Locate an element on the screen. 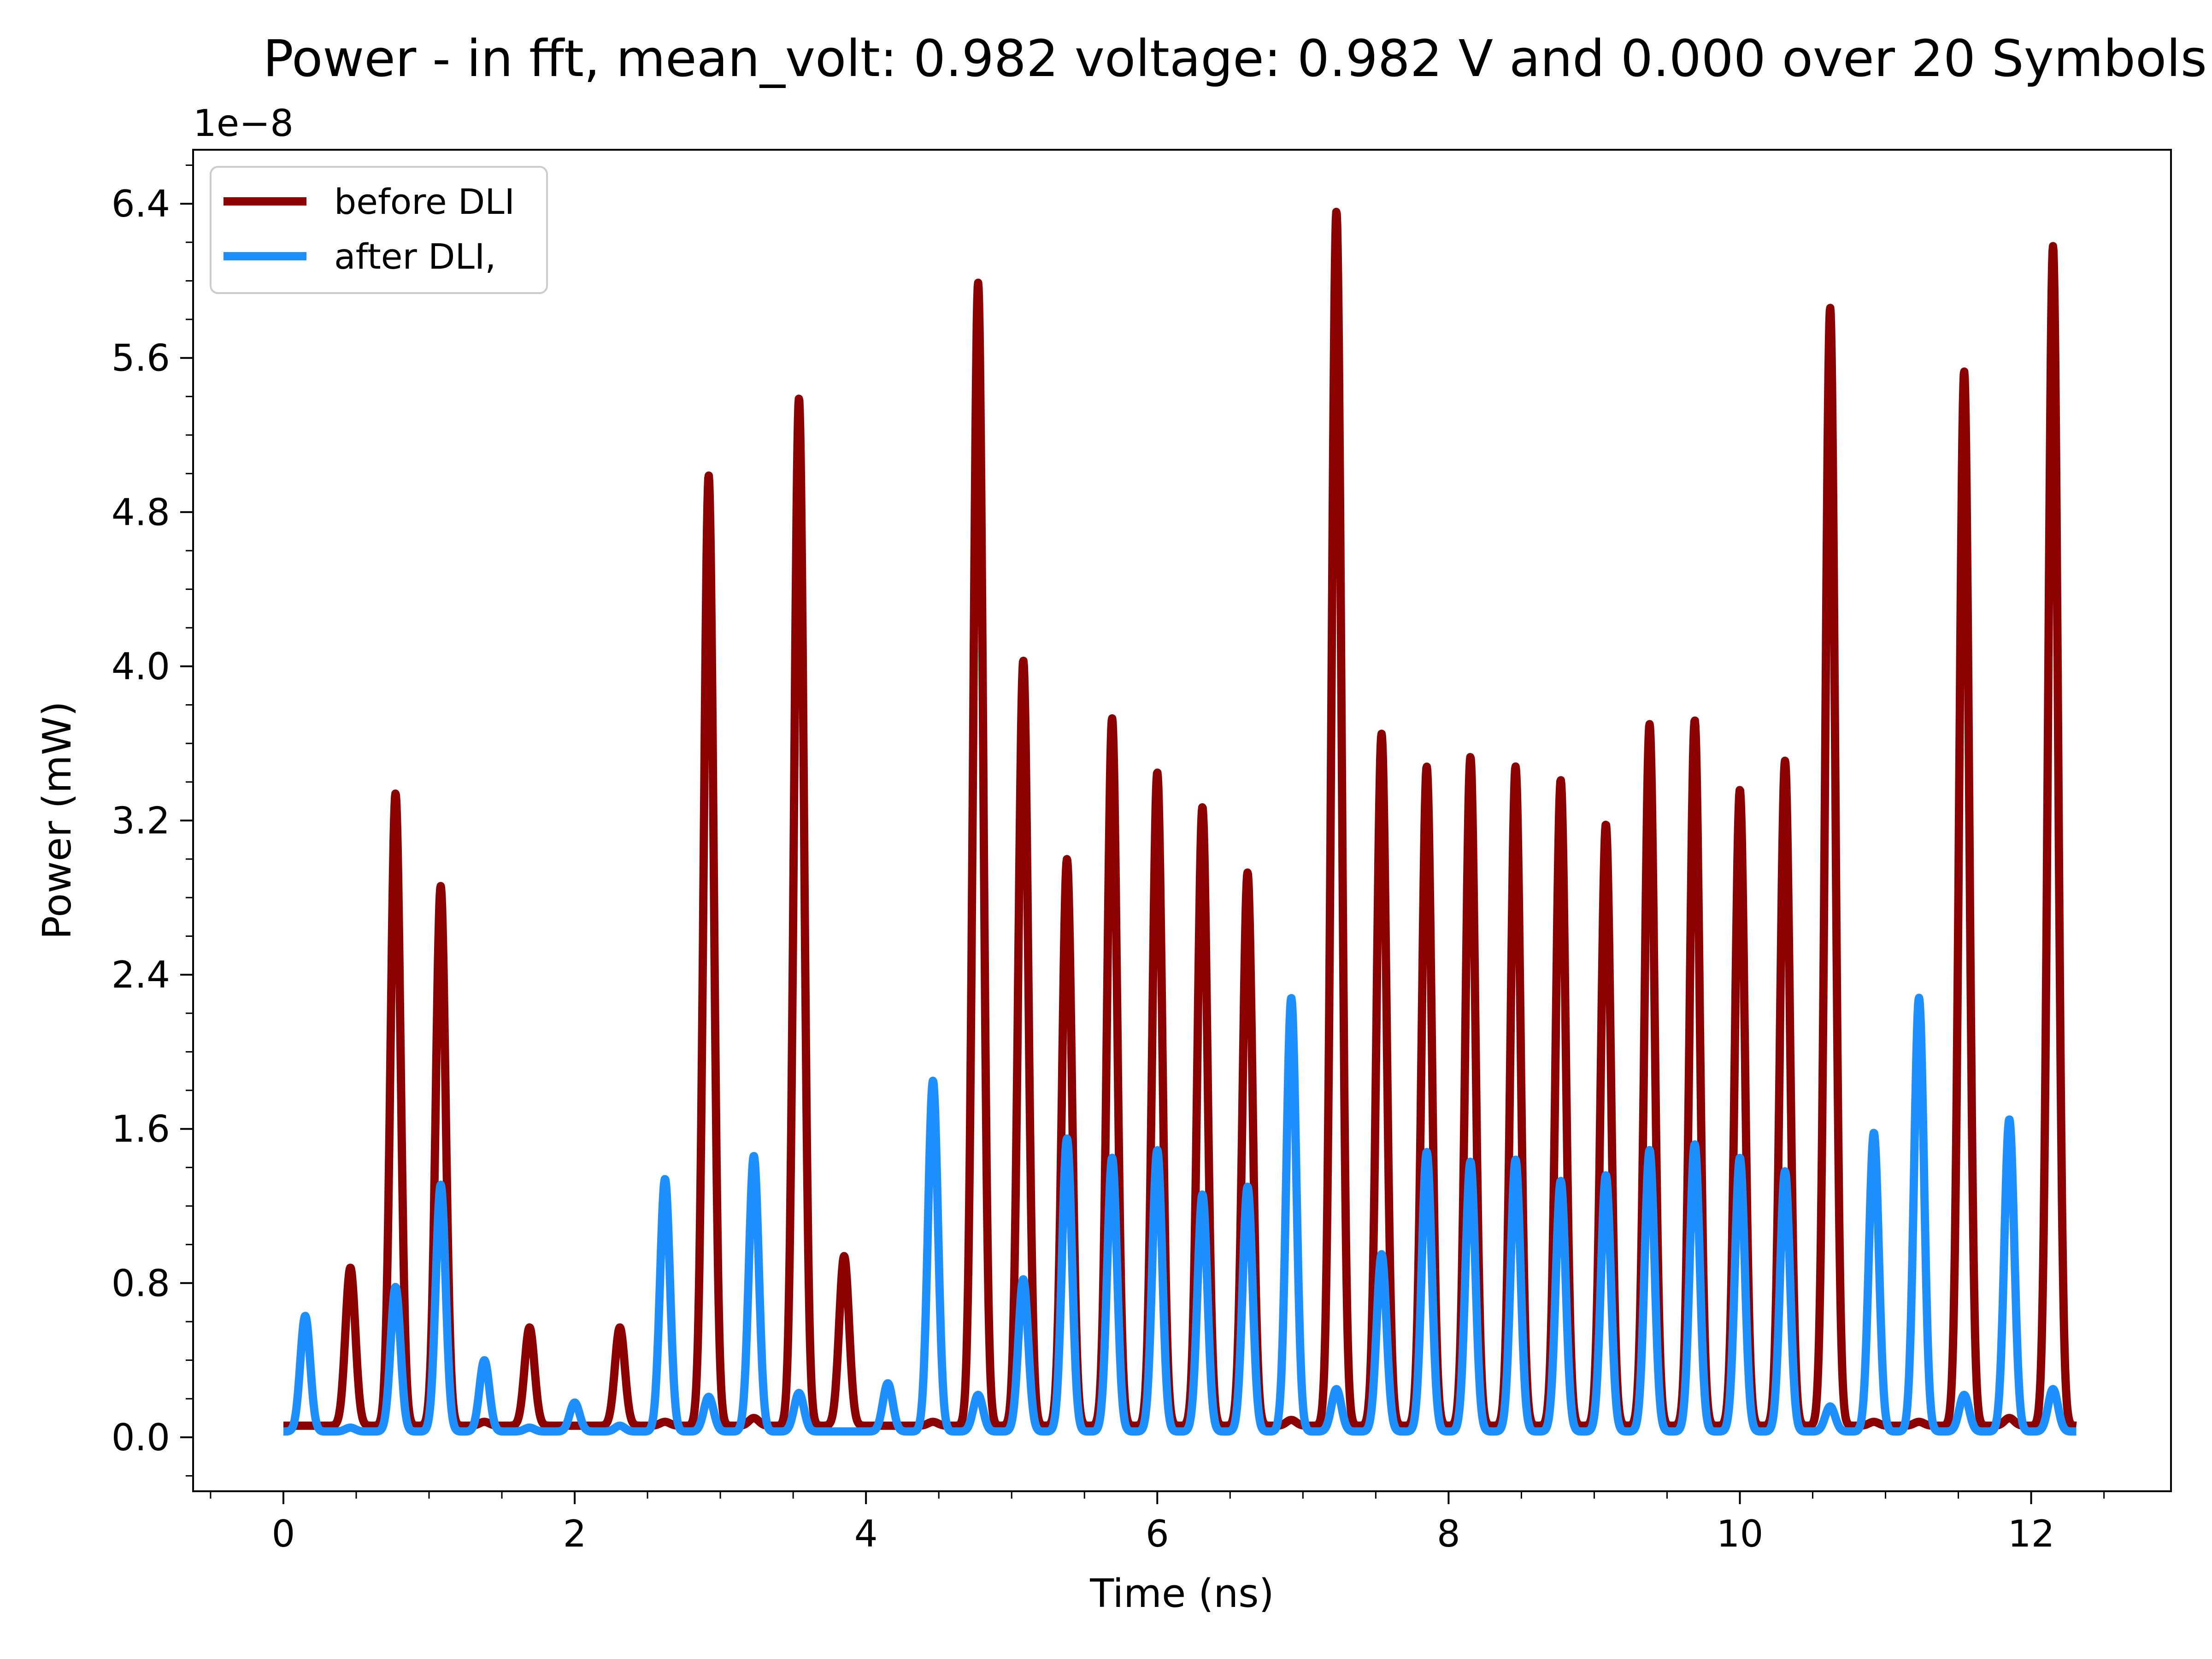 The height and width of the screenshot is (1659, 2212). y-tick-label: 3.2 is located at coordinates (141, 821).